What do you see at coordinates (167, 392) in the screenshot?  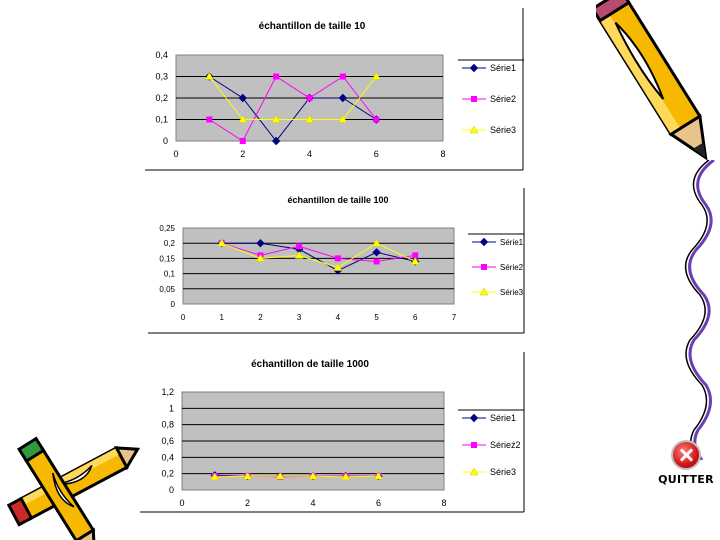 I see `y-tick-label: 1,2` at bounding box center [167, 392].